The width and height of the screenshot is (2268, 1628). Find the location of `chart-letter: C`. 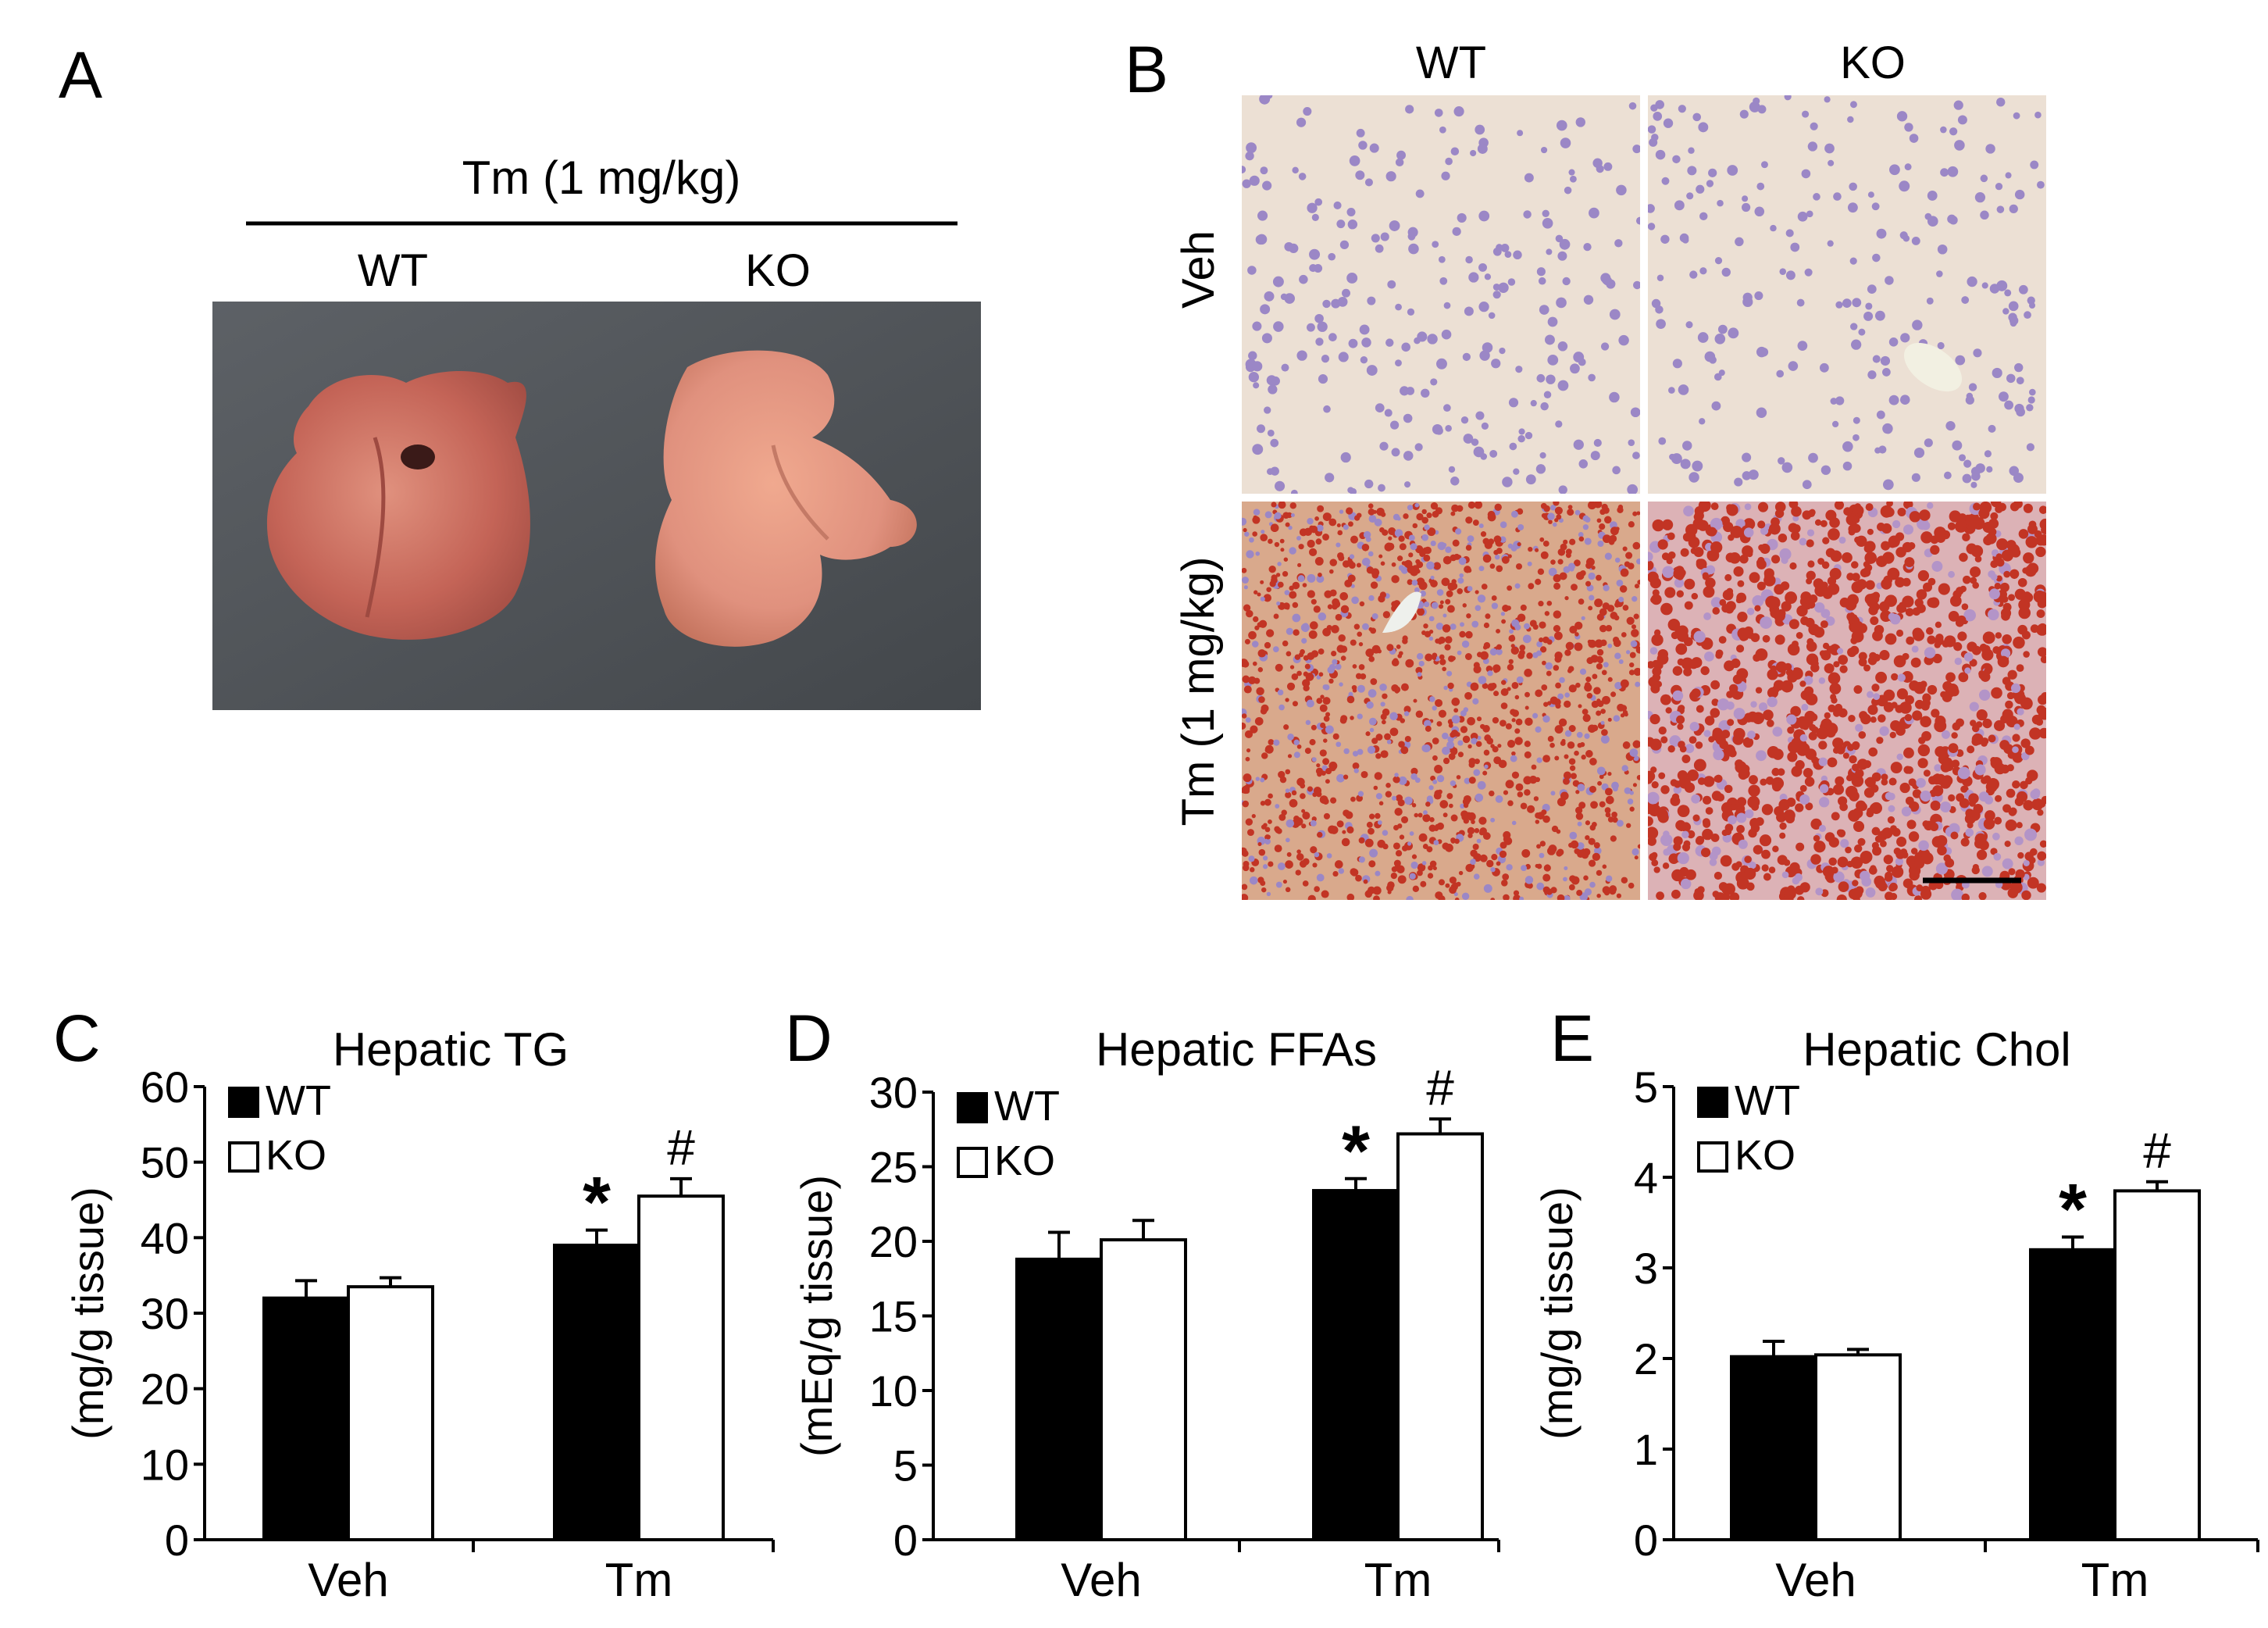

chart-letter: C is located at coordinates (77, 1038).